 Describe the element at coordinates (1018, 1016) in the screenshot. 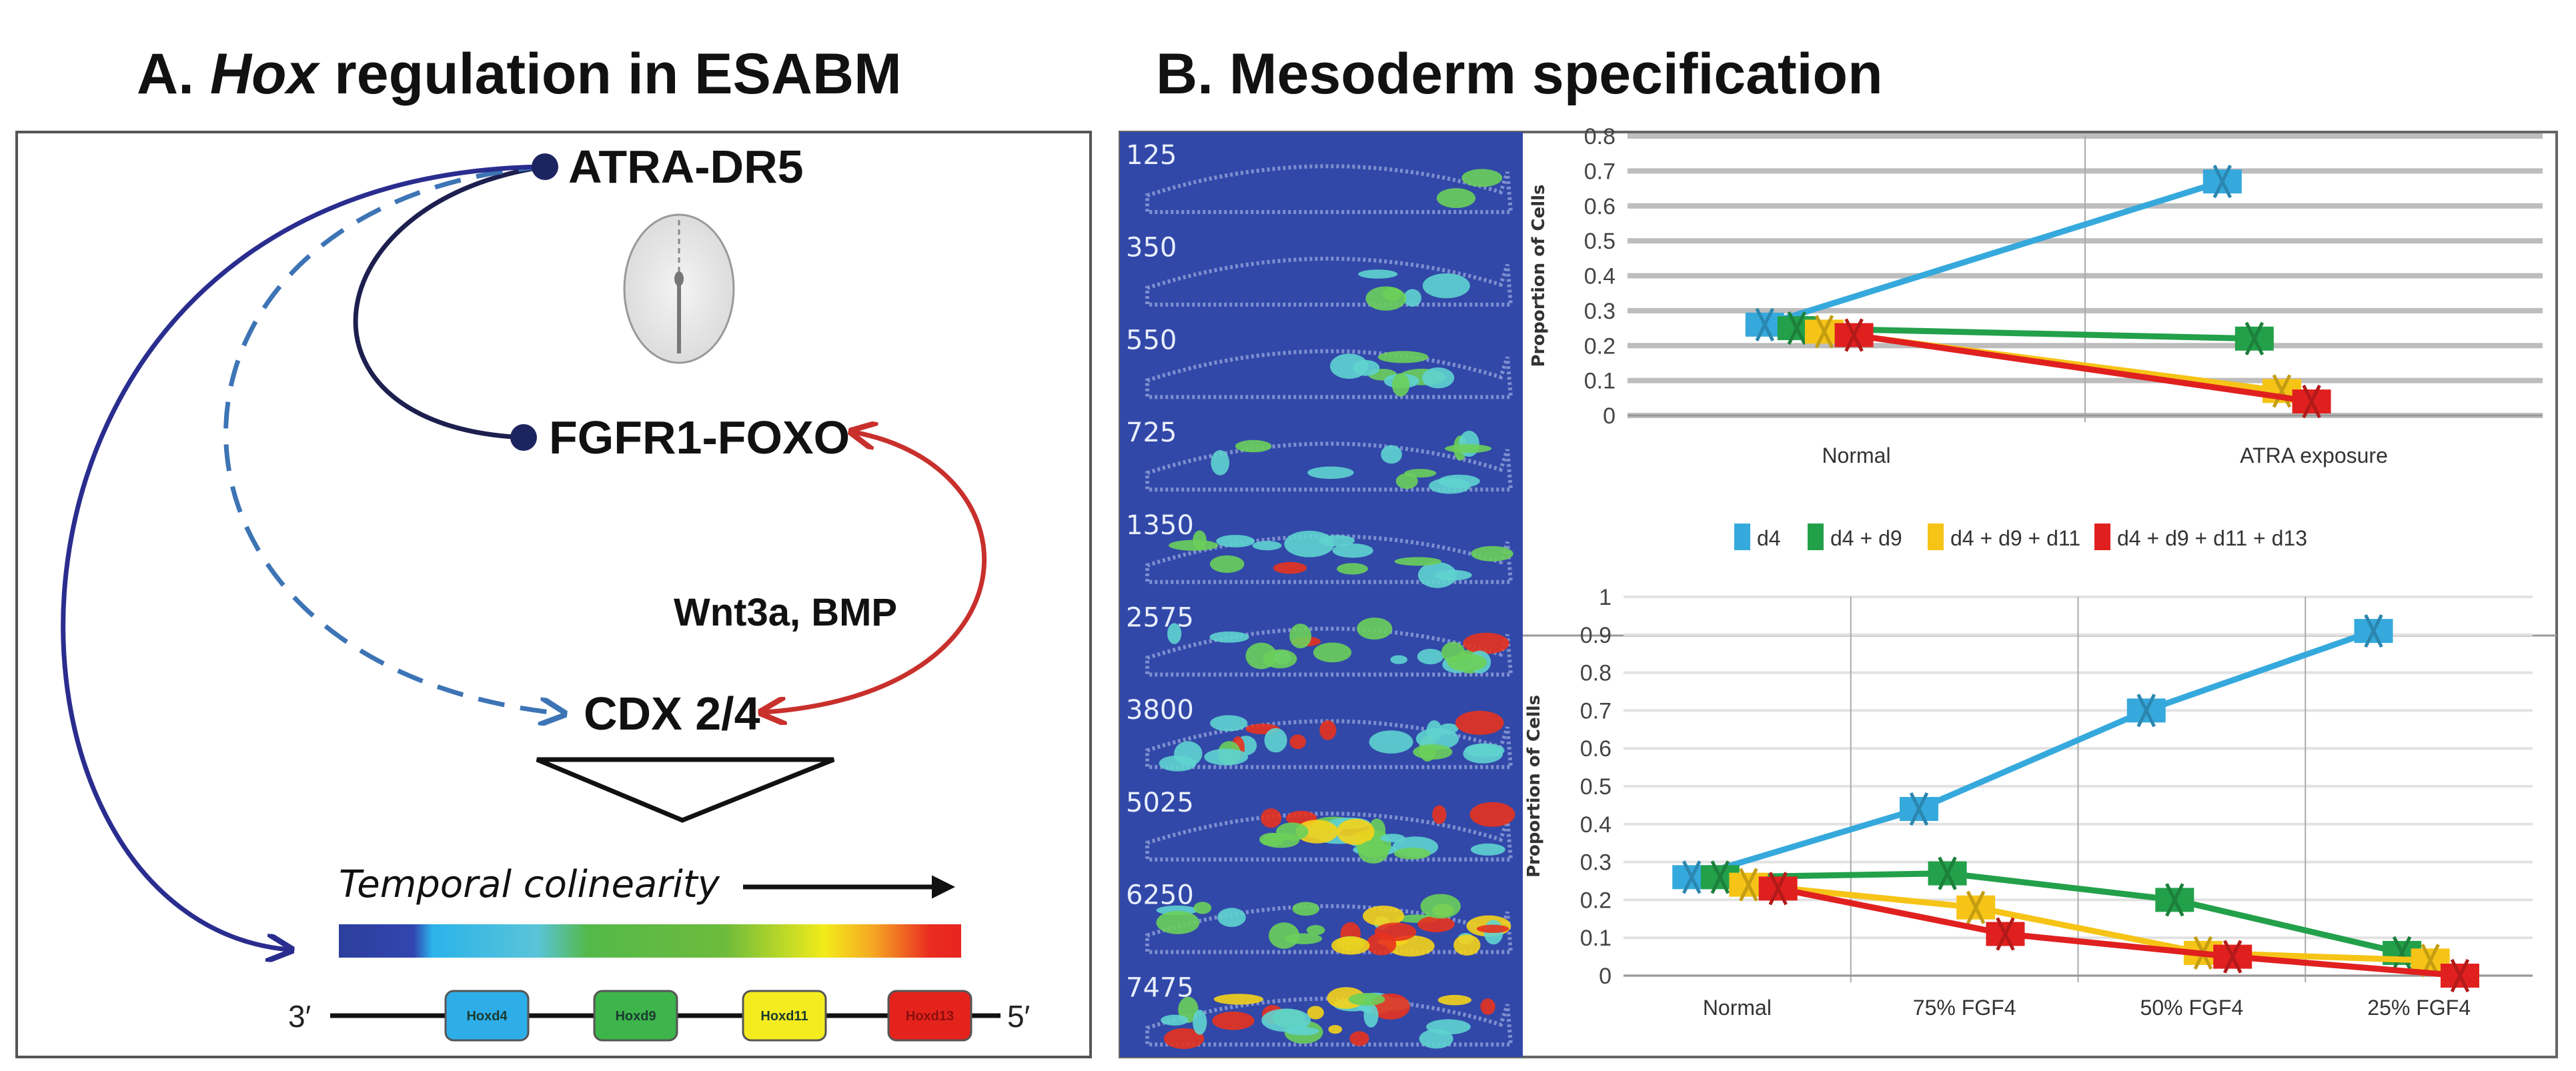

I see `five-prime-label: 5′` at that location.